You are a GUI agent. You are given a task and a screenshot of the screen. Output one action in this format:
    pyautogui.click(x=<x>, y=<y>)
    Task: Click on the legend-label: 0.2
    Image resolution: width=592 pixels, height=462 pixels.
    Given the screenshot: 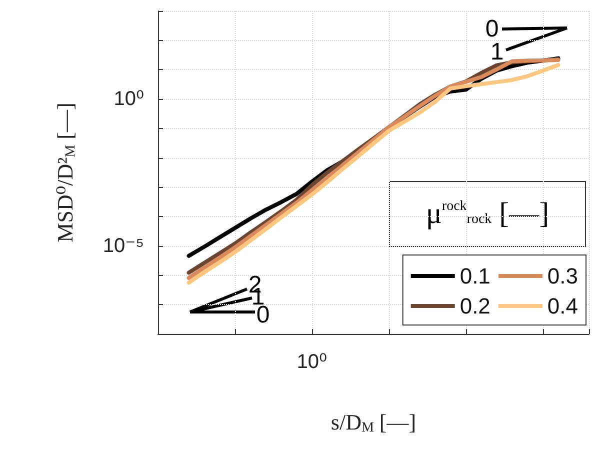 What is the action you would take?
    pyautogui.click(x=475, y=306)
    